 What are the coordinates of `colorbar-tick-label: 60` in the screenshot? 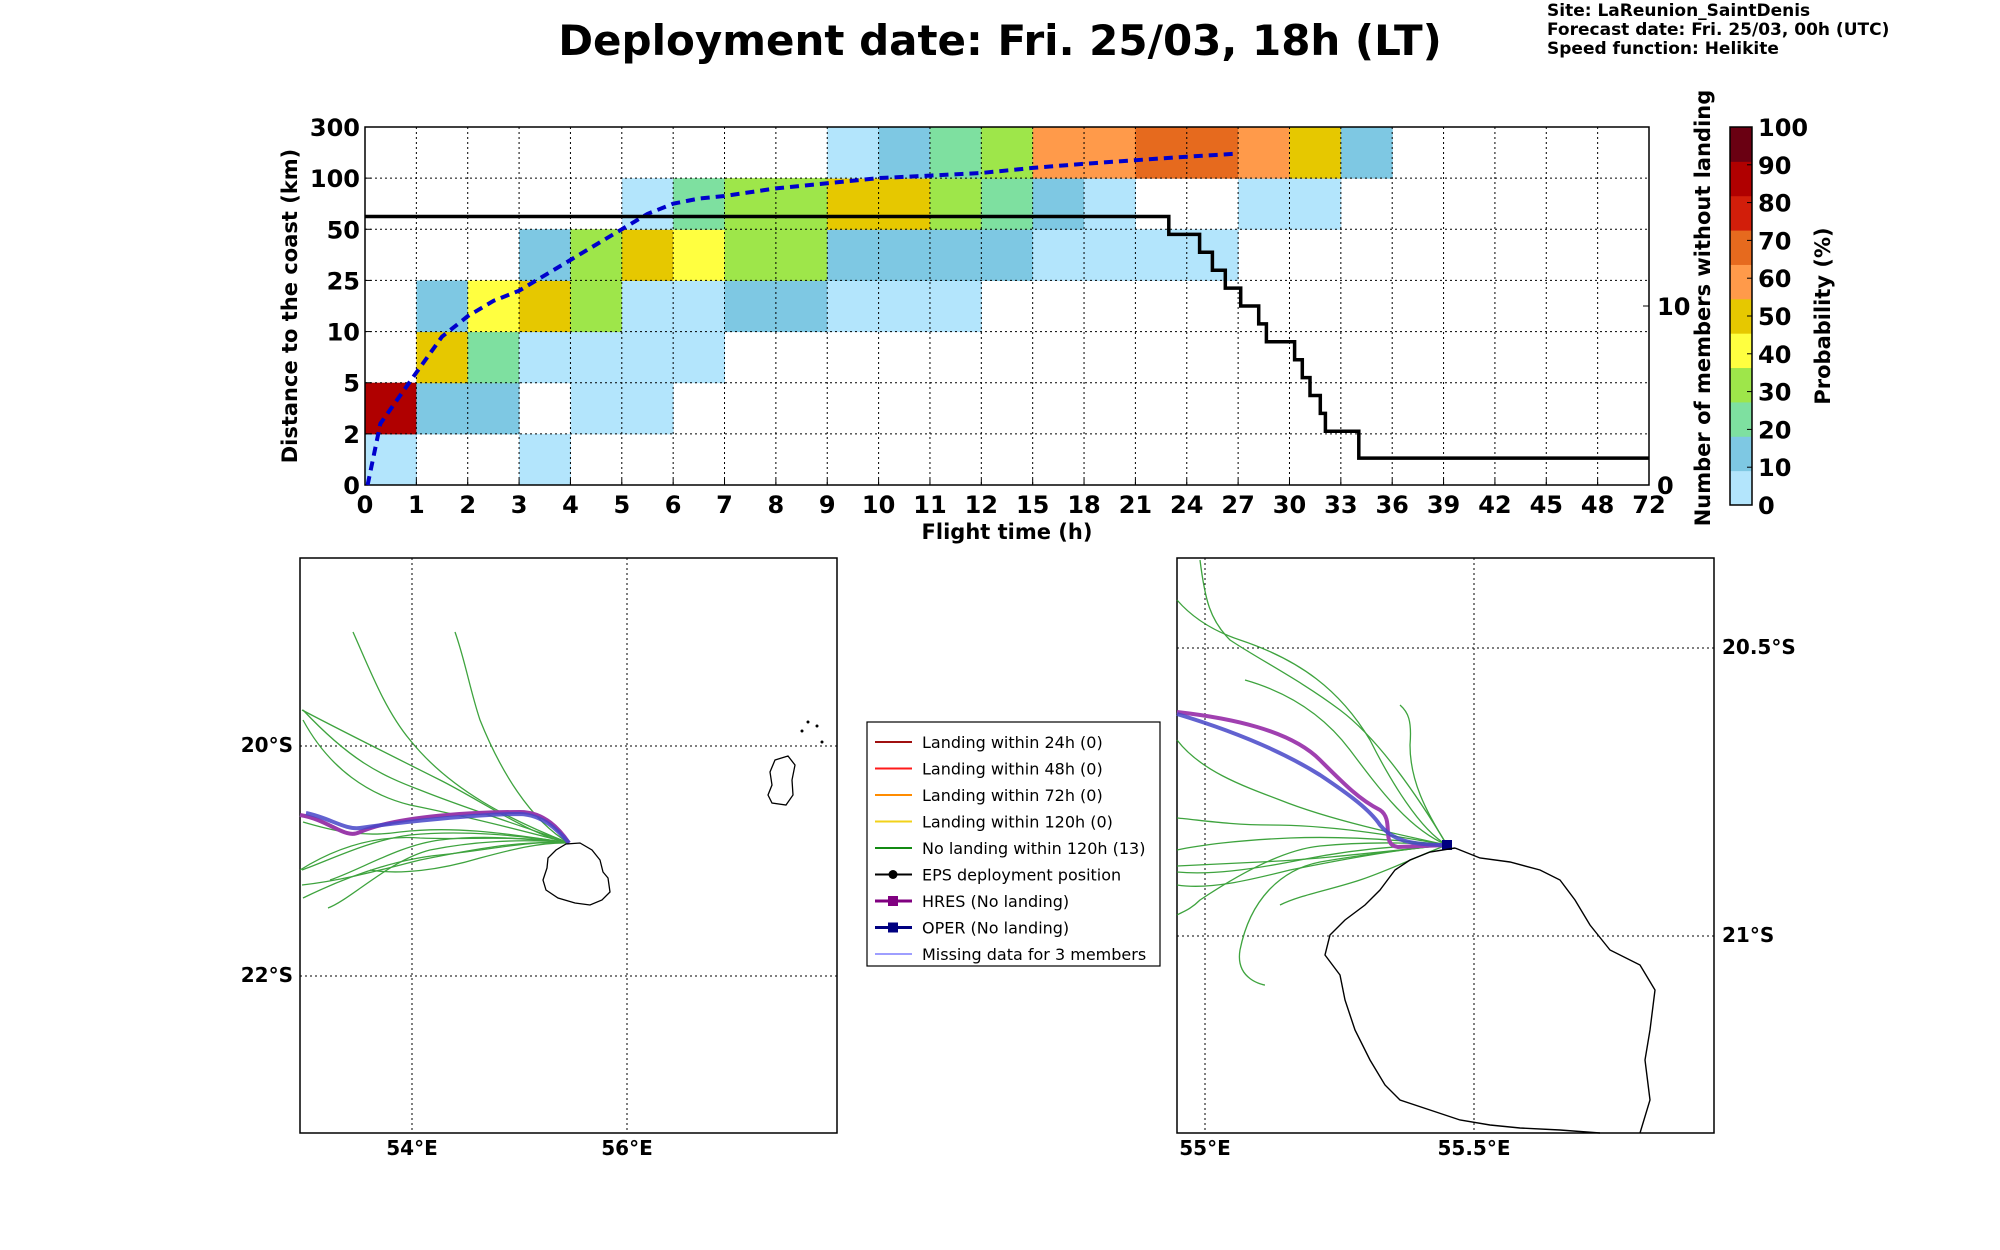 It's located at (1774, 279).